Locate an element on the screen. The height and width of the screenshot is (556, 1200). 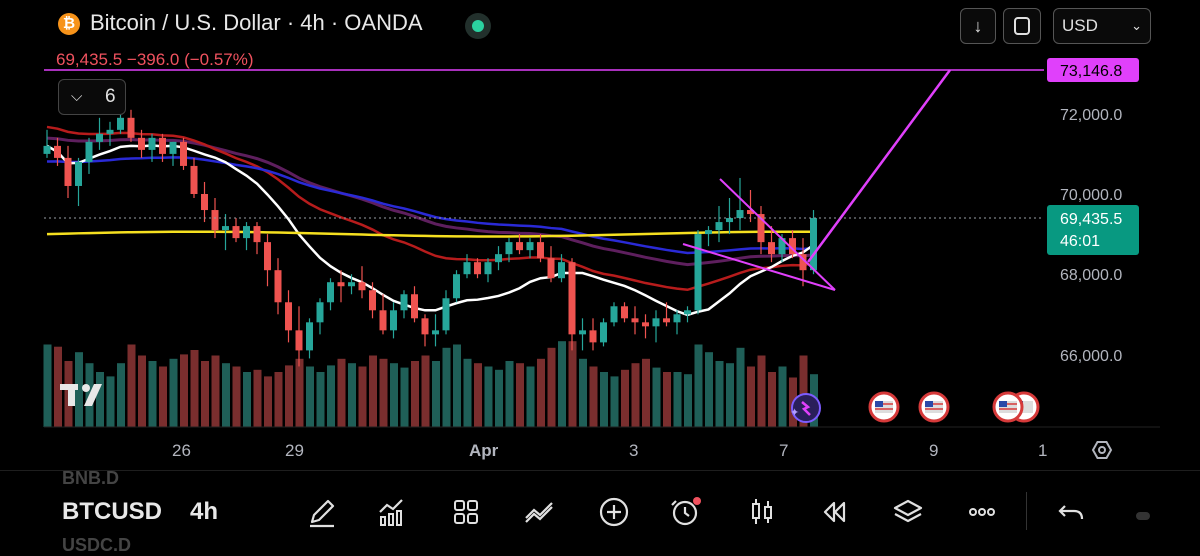
undo-button is located at coordinates (1072, 512).